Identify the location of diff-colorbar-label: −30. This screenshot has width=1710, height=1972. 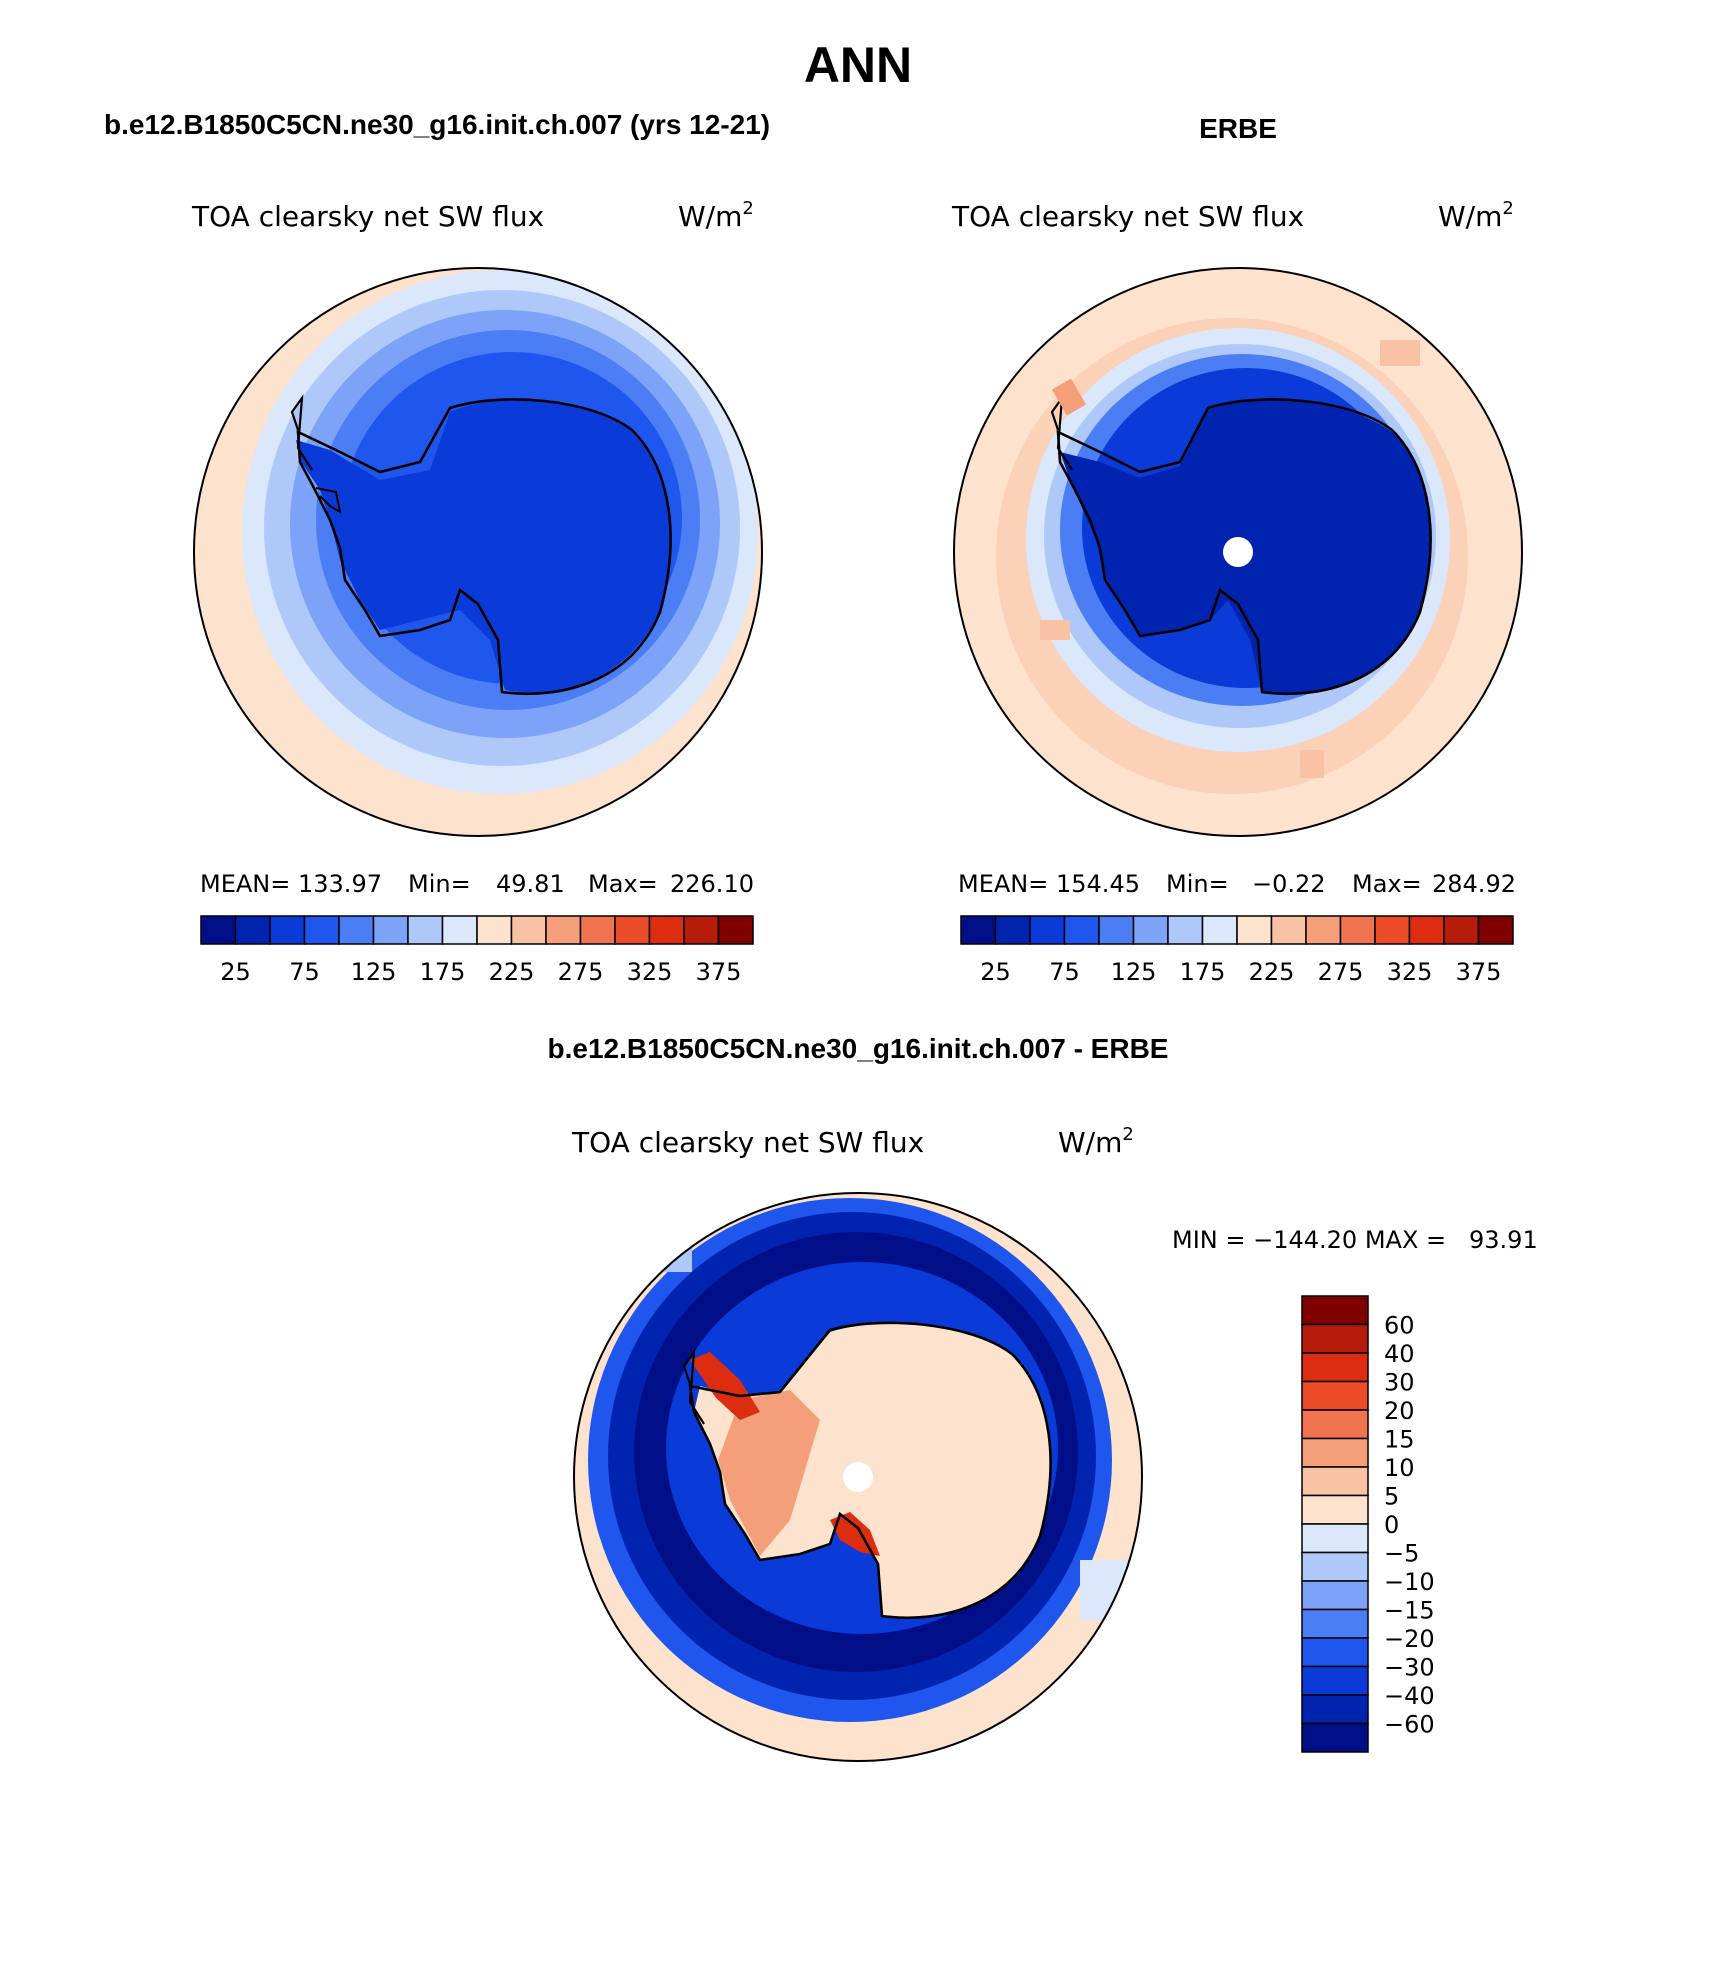
(1409, 1668).